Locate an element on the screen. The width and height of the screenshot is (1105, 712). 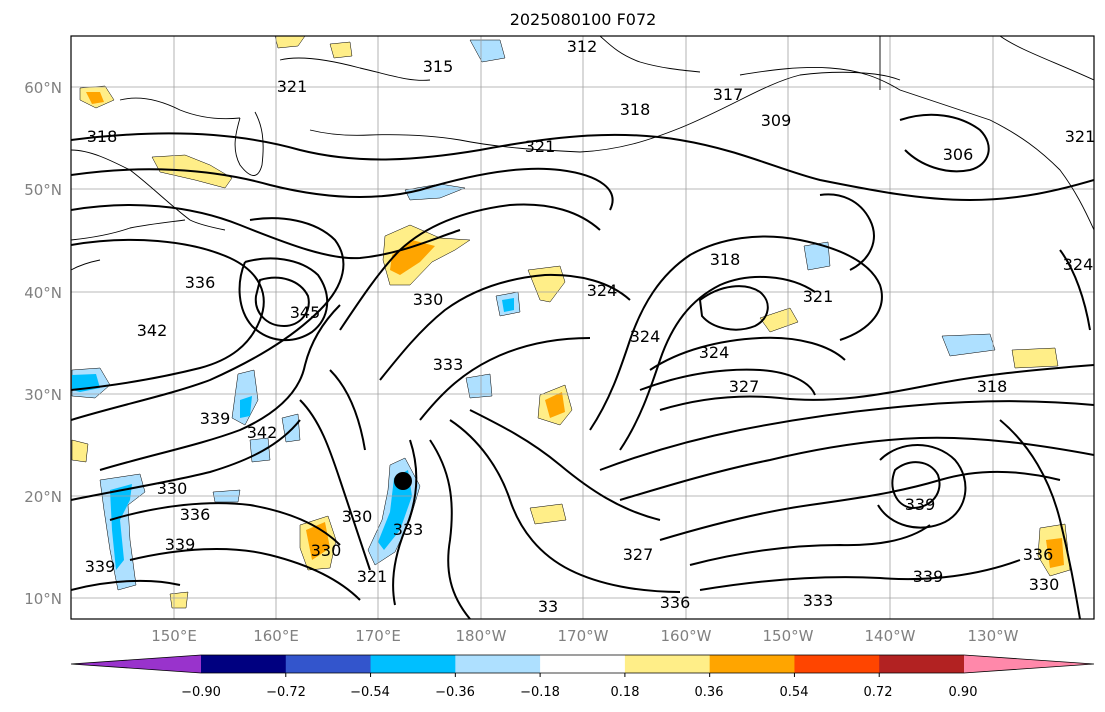
lon-tick-label: 140°W is located at coordinates (890, 636).